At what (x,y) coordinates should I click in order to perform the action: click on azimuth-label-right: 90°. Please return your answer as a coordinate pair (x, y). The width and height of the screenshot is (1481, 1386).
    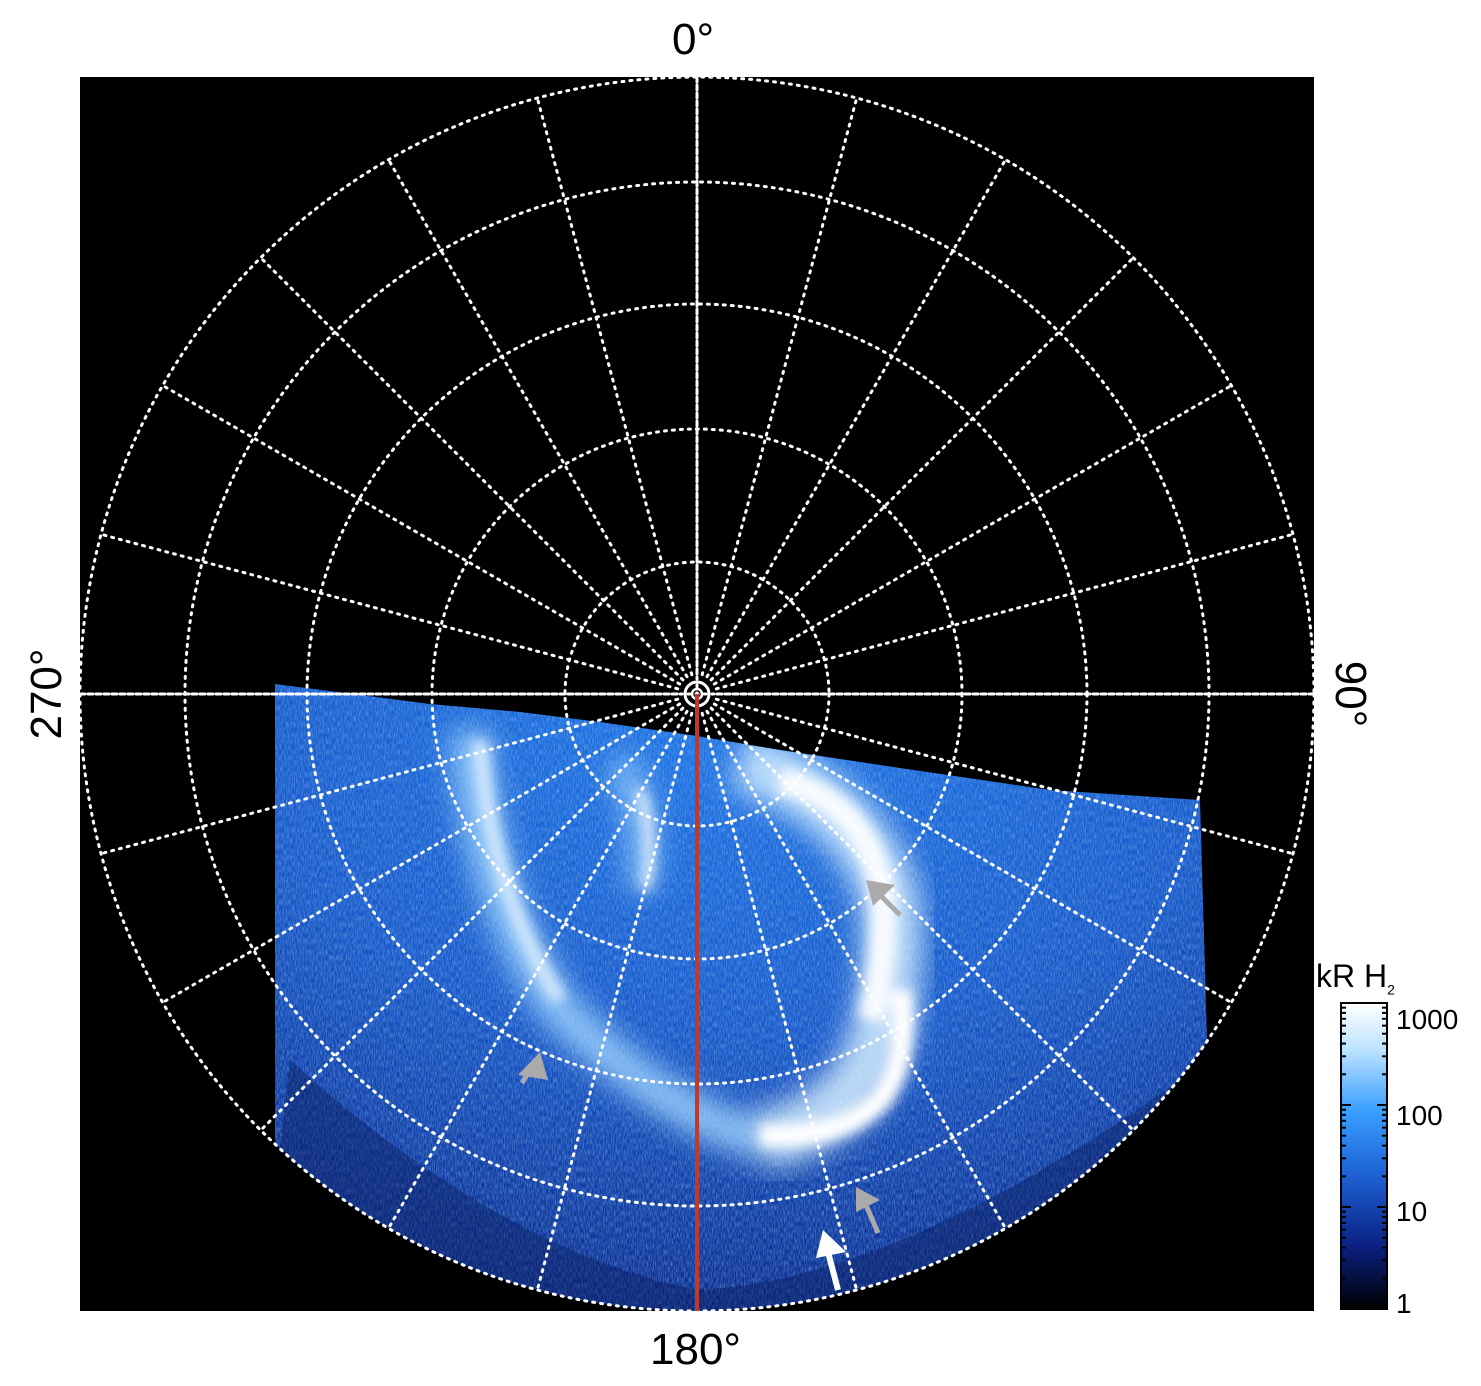
    Looking at the image, I should click on (1350, 694).